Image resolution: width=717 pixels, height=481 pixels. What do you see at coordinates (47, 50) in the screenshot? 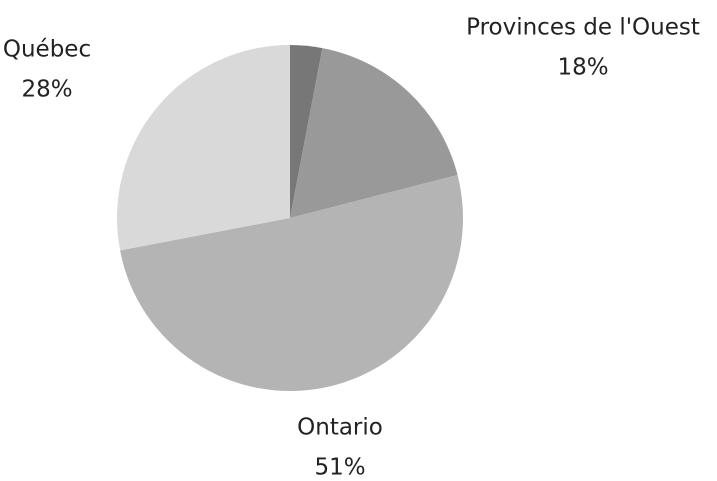
I see `slice-label: Québec` at bounding box center [47, 50].